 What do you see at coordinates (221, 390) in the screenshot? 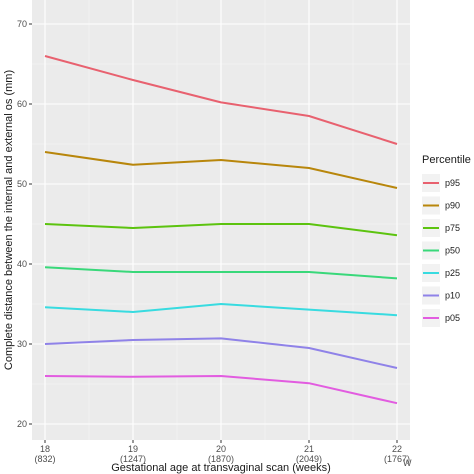
I see `series-line-p05` at bounding box center [221, 390].